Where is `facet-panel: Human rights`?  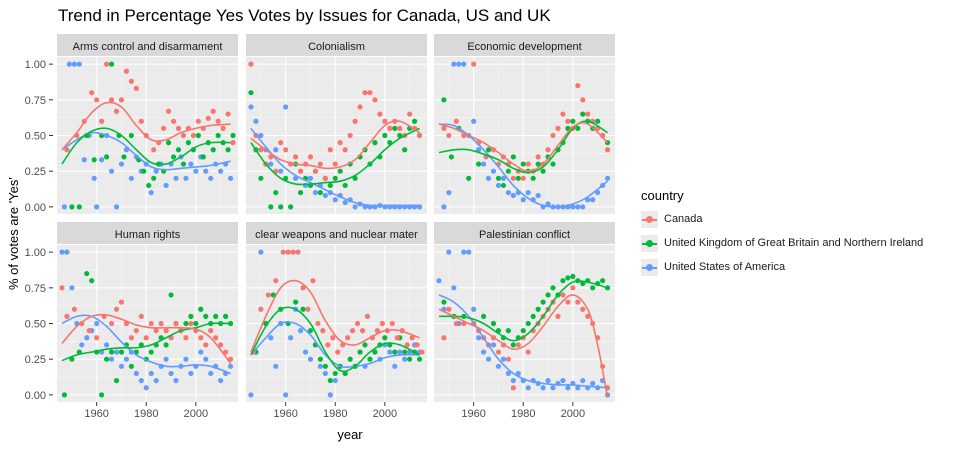
facet-panel: Human rights is located at coordinates (147, 312).